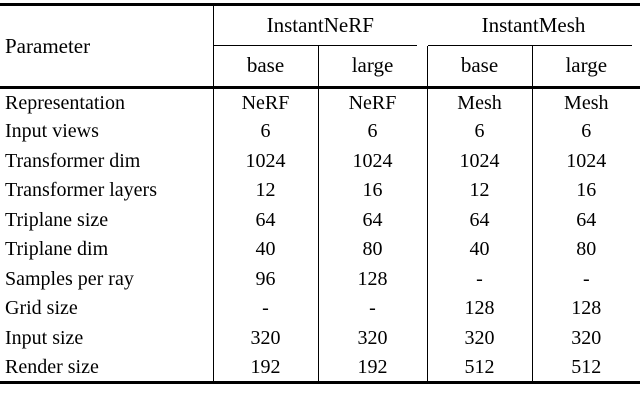 This screenshot has height=400, width=640. I want to click on subcol-mesh-large: large, so click(585, 66).